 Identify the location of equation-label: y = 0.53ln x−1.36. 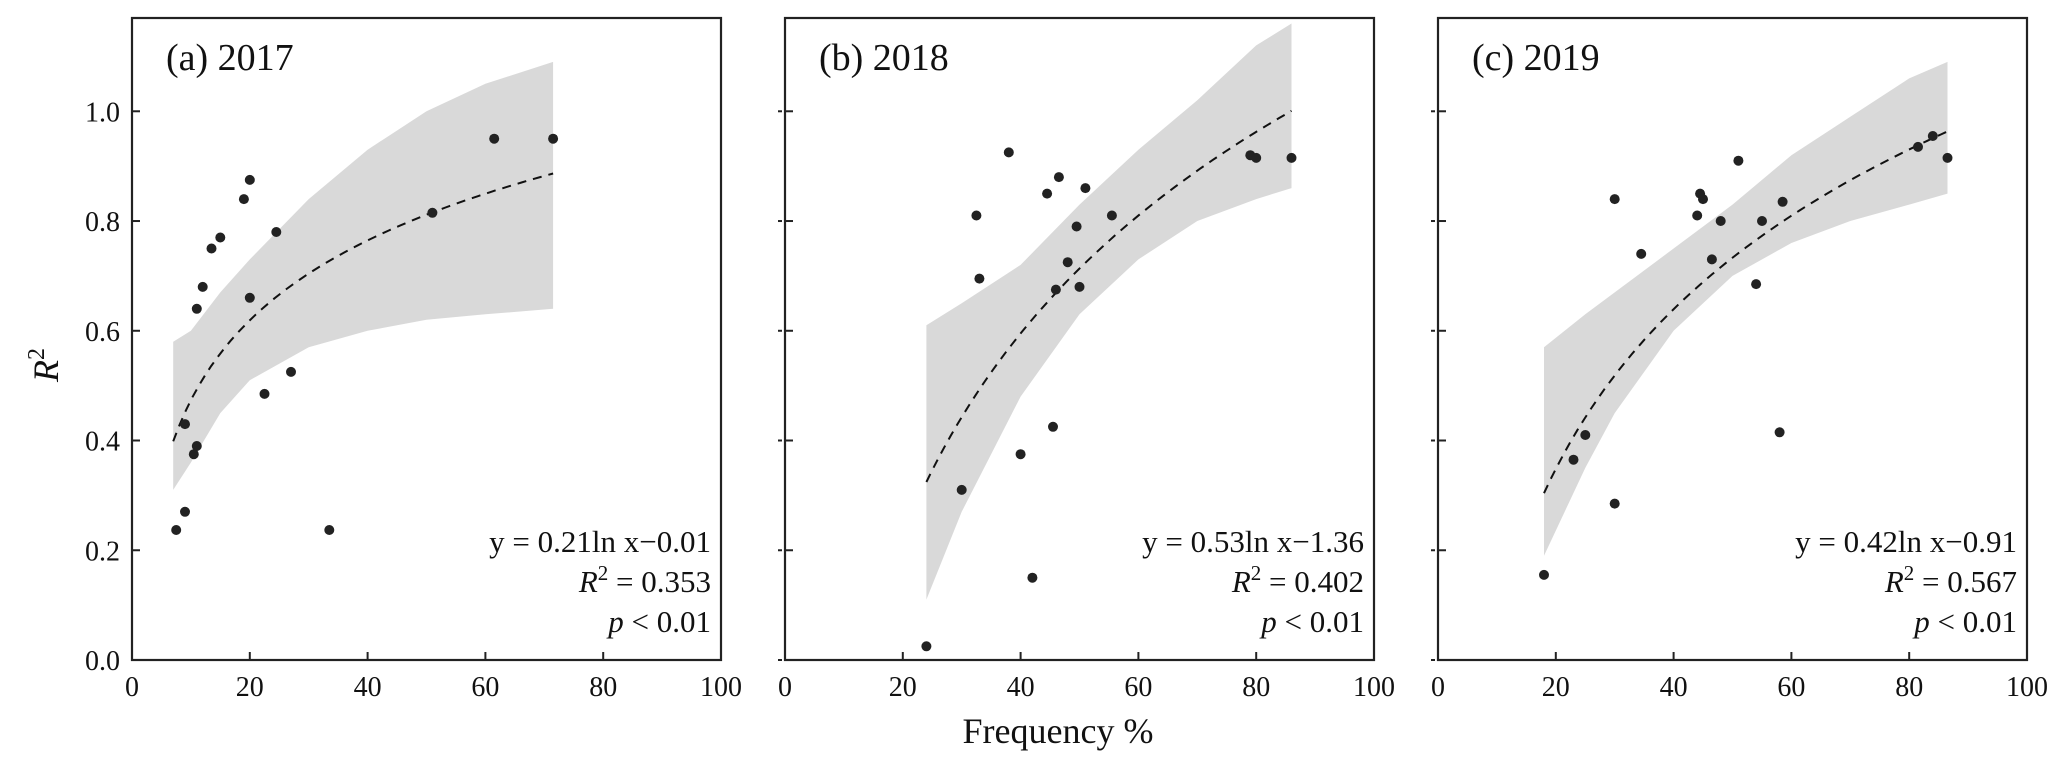
(1253, 541).